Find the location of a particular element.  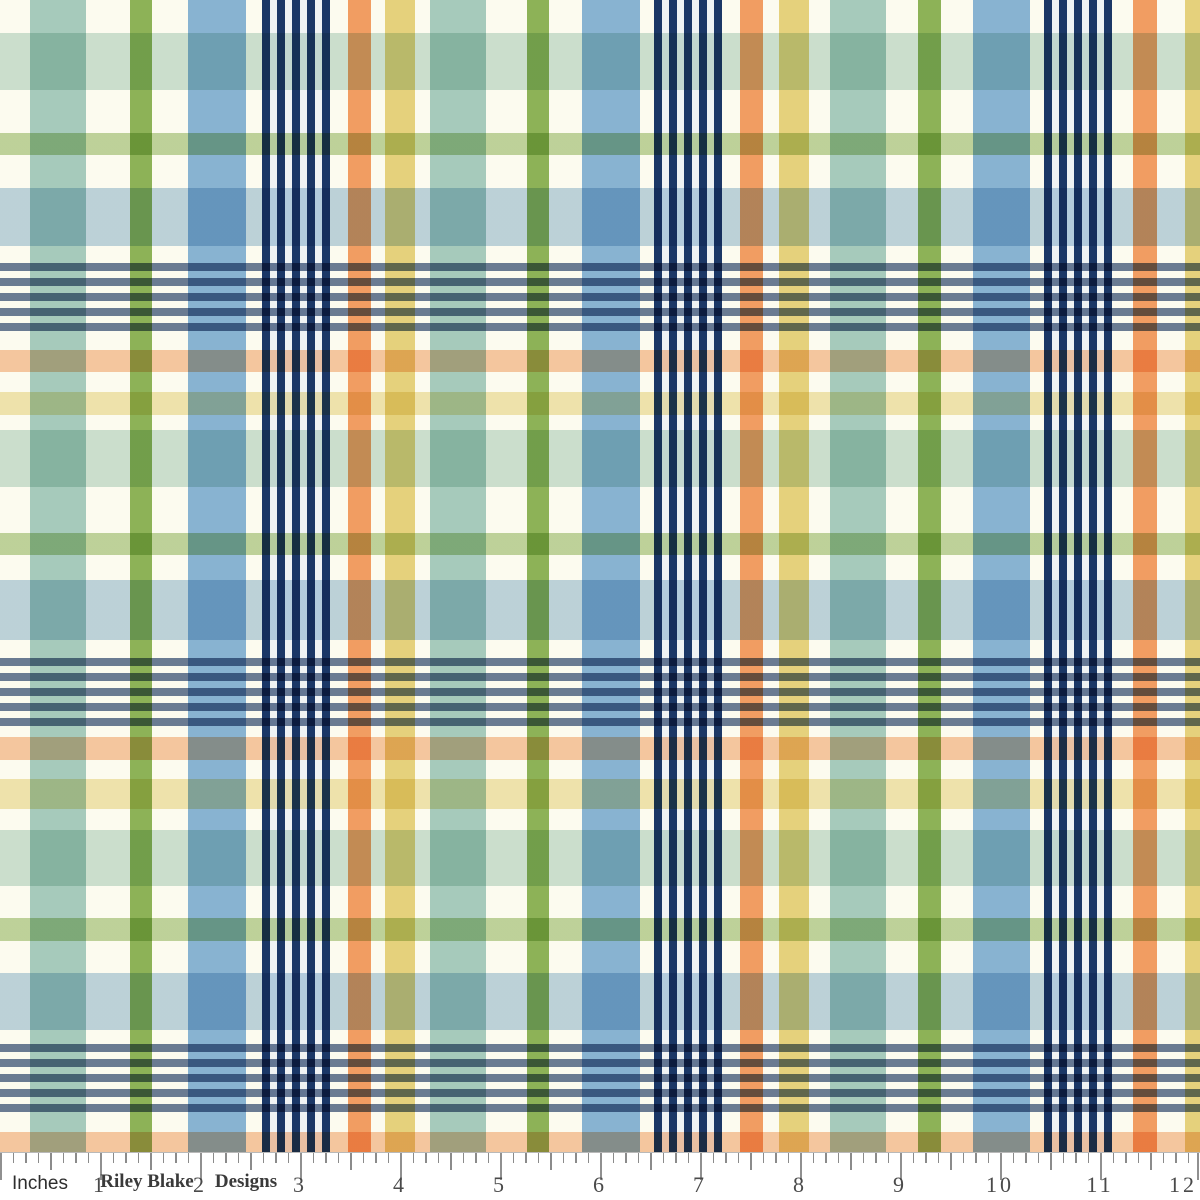

brand-text-designs: Designs is located at coordinates (246, 1181).